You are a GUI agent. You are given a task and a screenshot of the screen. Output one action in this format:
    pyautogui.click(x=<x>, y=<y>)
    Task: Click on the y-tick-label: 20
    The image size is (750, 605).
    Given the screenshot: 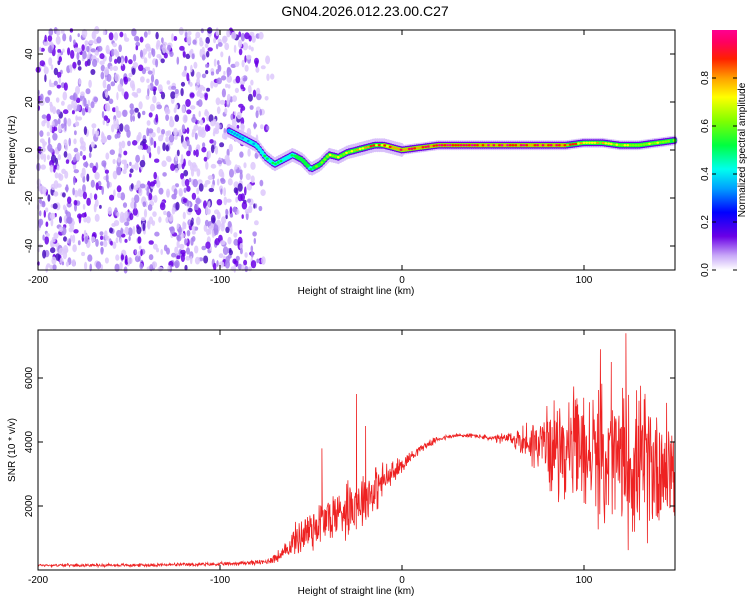 What is the action you would take?
    pyautogui.click(x=29, y=102)
    